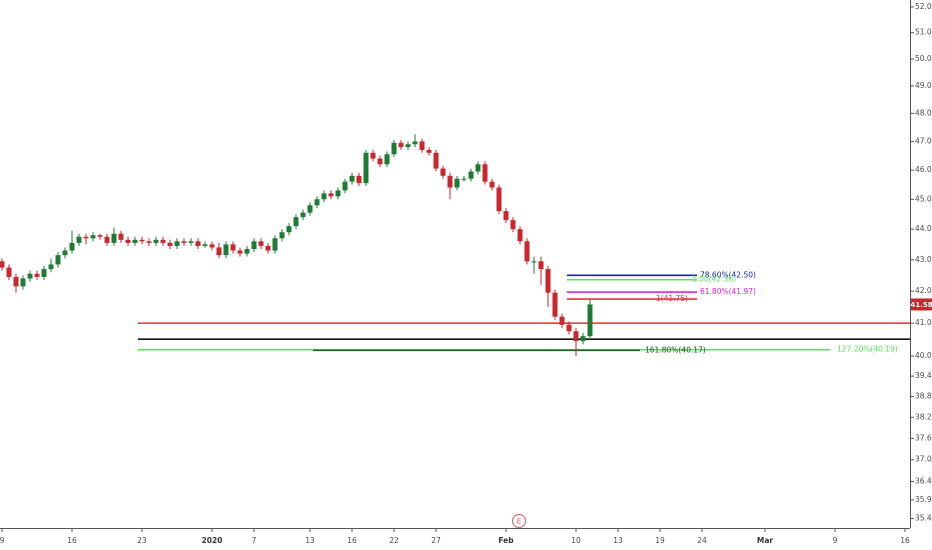  What do you see at coordinates (923, 169) in the screenshot?
I see `y-tick-label: 46.00` at bounding box center [923, 169].